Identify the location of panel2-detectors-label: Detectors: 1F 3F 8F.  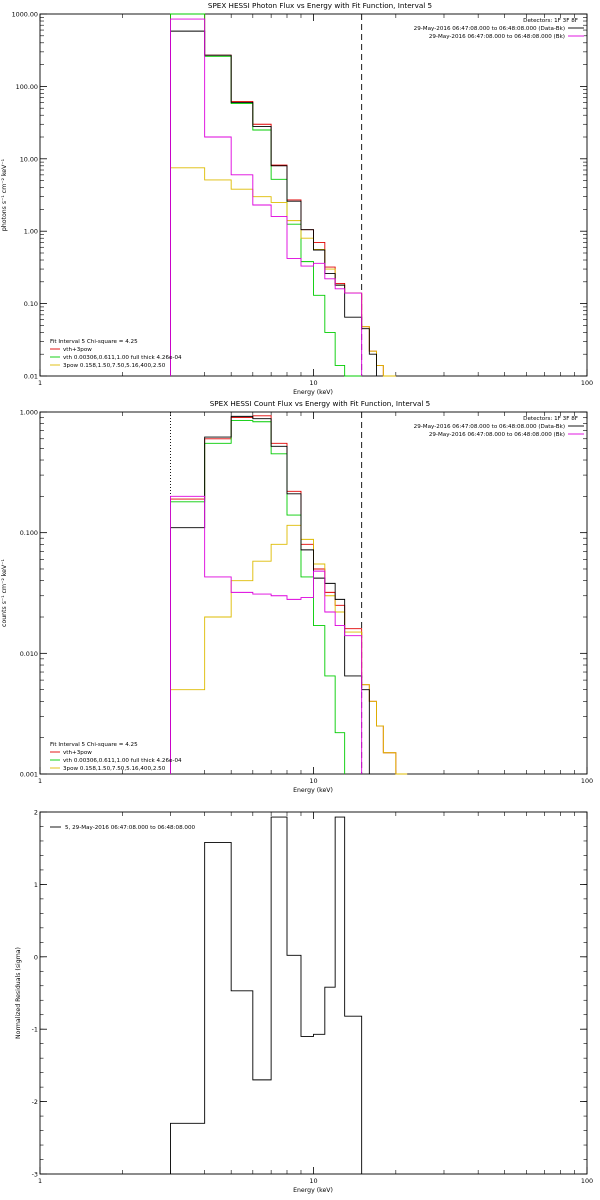
(550, 419).